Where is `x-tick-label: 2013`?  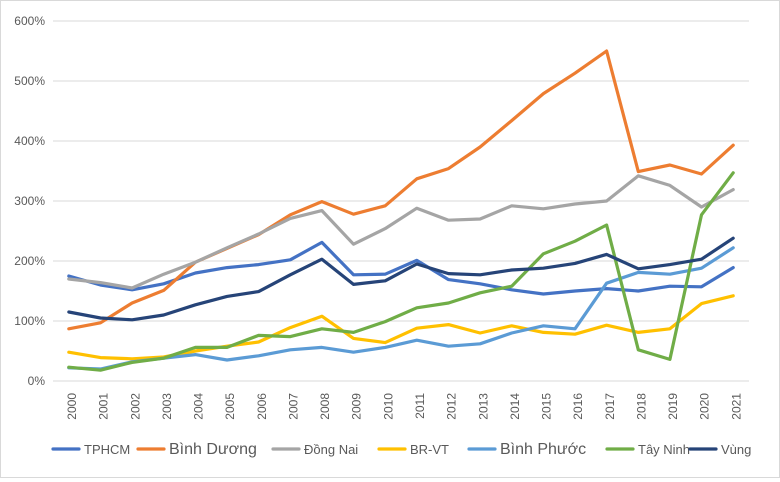 x-tick-label: 2013 is located at coordinates (483, 406).